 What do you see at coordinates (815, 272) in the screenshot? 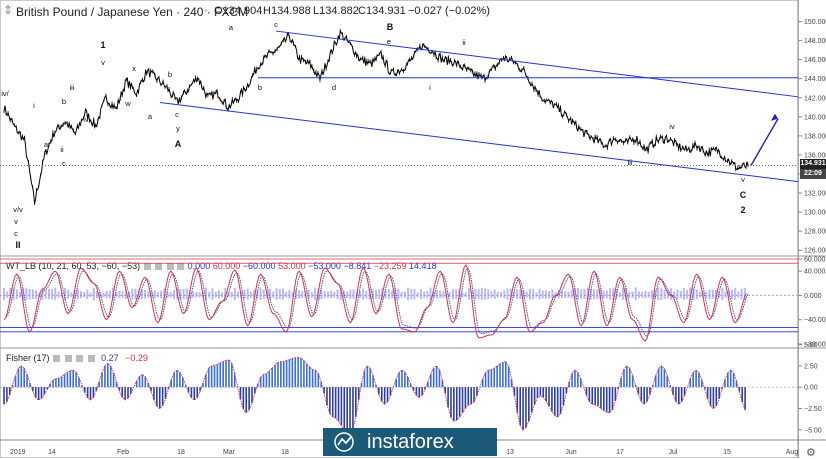
I see `wt-y-tick-label: 40.000` at bounding box center [815, 272].